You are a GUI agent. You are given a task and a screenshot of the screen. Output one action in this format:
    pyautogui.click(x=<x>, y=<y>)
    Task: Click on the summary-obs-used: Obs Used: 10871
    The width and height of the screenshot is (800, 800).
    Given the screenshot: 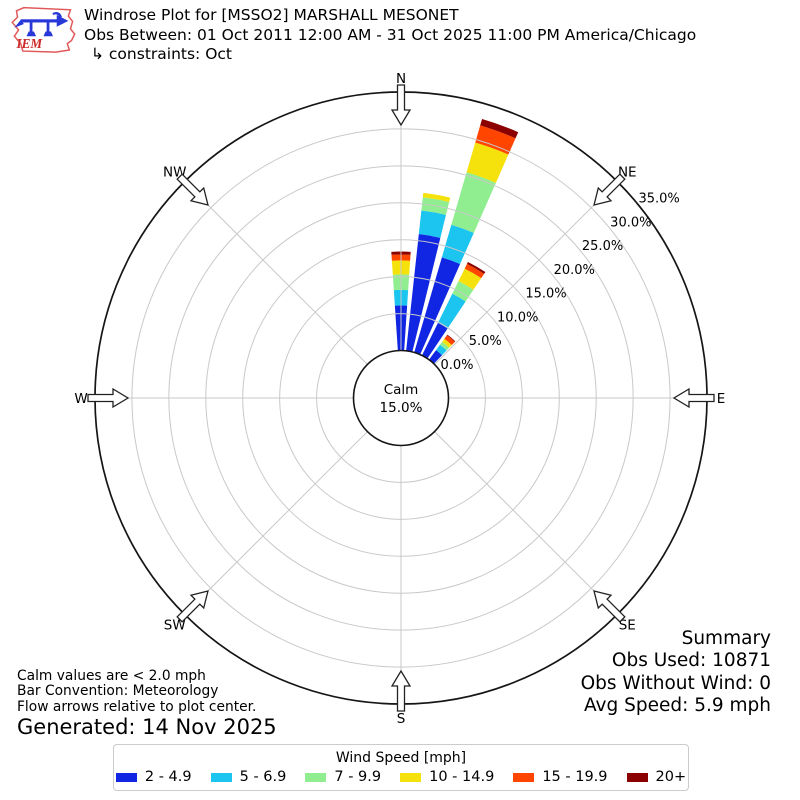 What is the action you would take?
    pyautogui.click(x=691, y=661)
    